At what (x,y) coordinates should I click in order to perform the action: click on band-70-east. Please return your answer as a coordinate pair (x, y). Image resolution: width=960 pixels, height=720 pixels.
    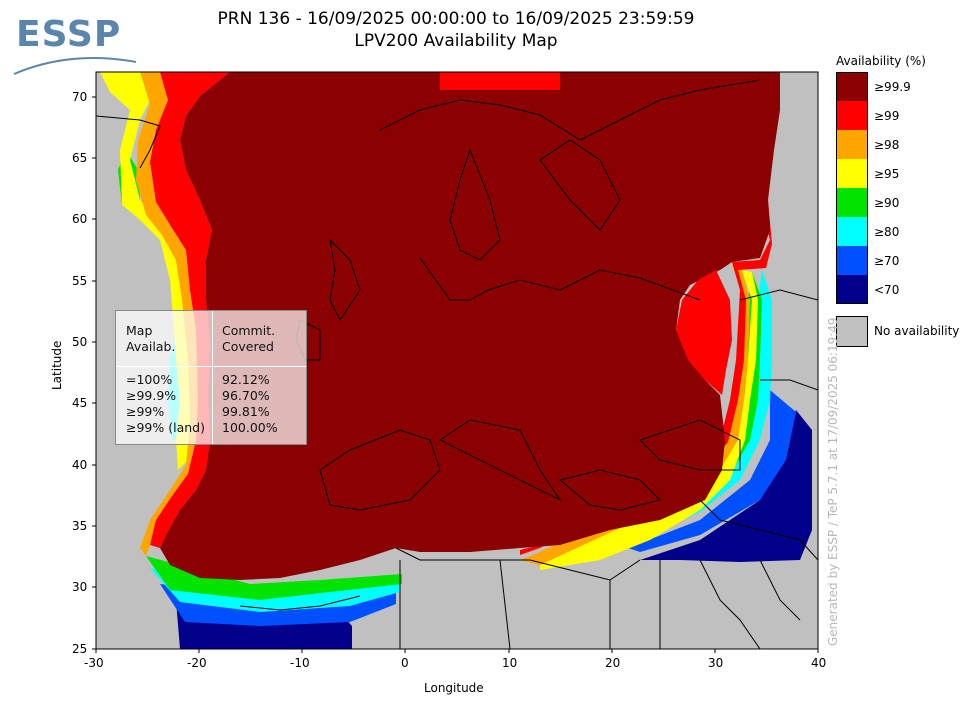
    Looking at the image, I should click on (712, 471).